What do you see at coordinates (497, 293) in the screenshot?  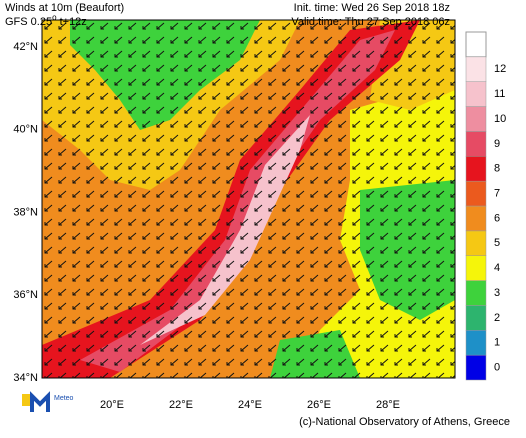 I see `colorbar-label: 3` at bounding box center [497, 293].